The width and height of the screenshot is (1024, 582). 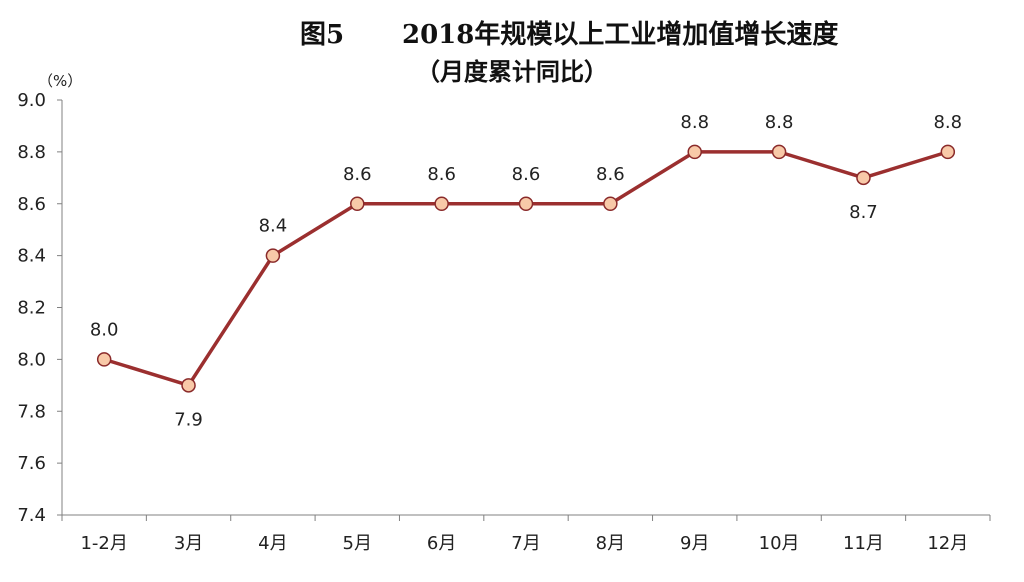 What do you see at coordinates (863, 543) in the screenshot?
I see `x-tick-label: 11月` at bounding box center [863, 543].